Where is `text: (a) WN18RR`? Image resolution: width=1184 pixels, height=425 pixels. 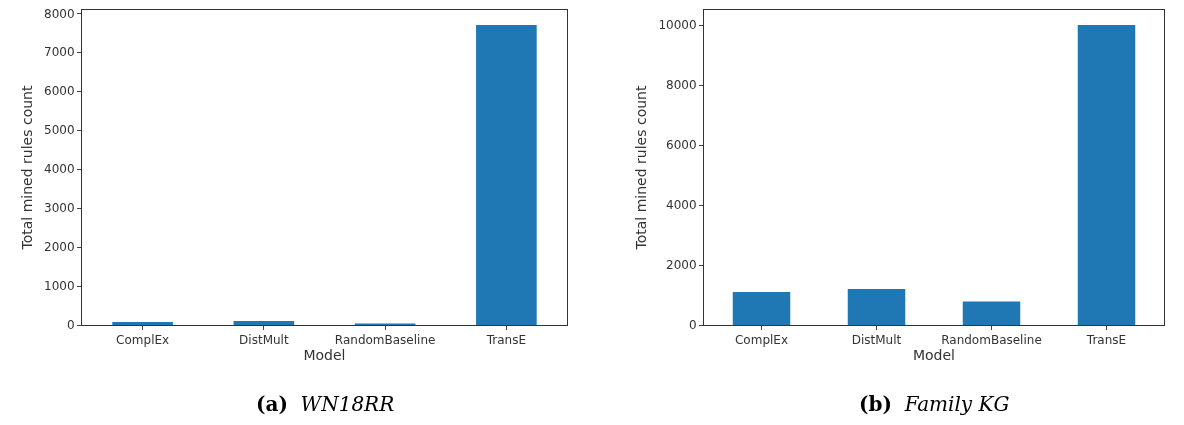 text: (a) WN18RR is located at coordinates (325, 404).